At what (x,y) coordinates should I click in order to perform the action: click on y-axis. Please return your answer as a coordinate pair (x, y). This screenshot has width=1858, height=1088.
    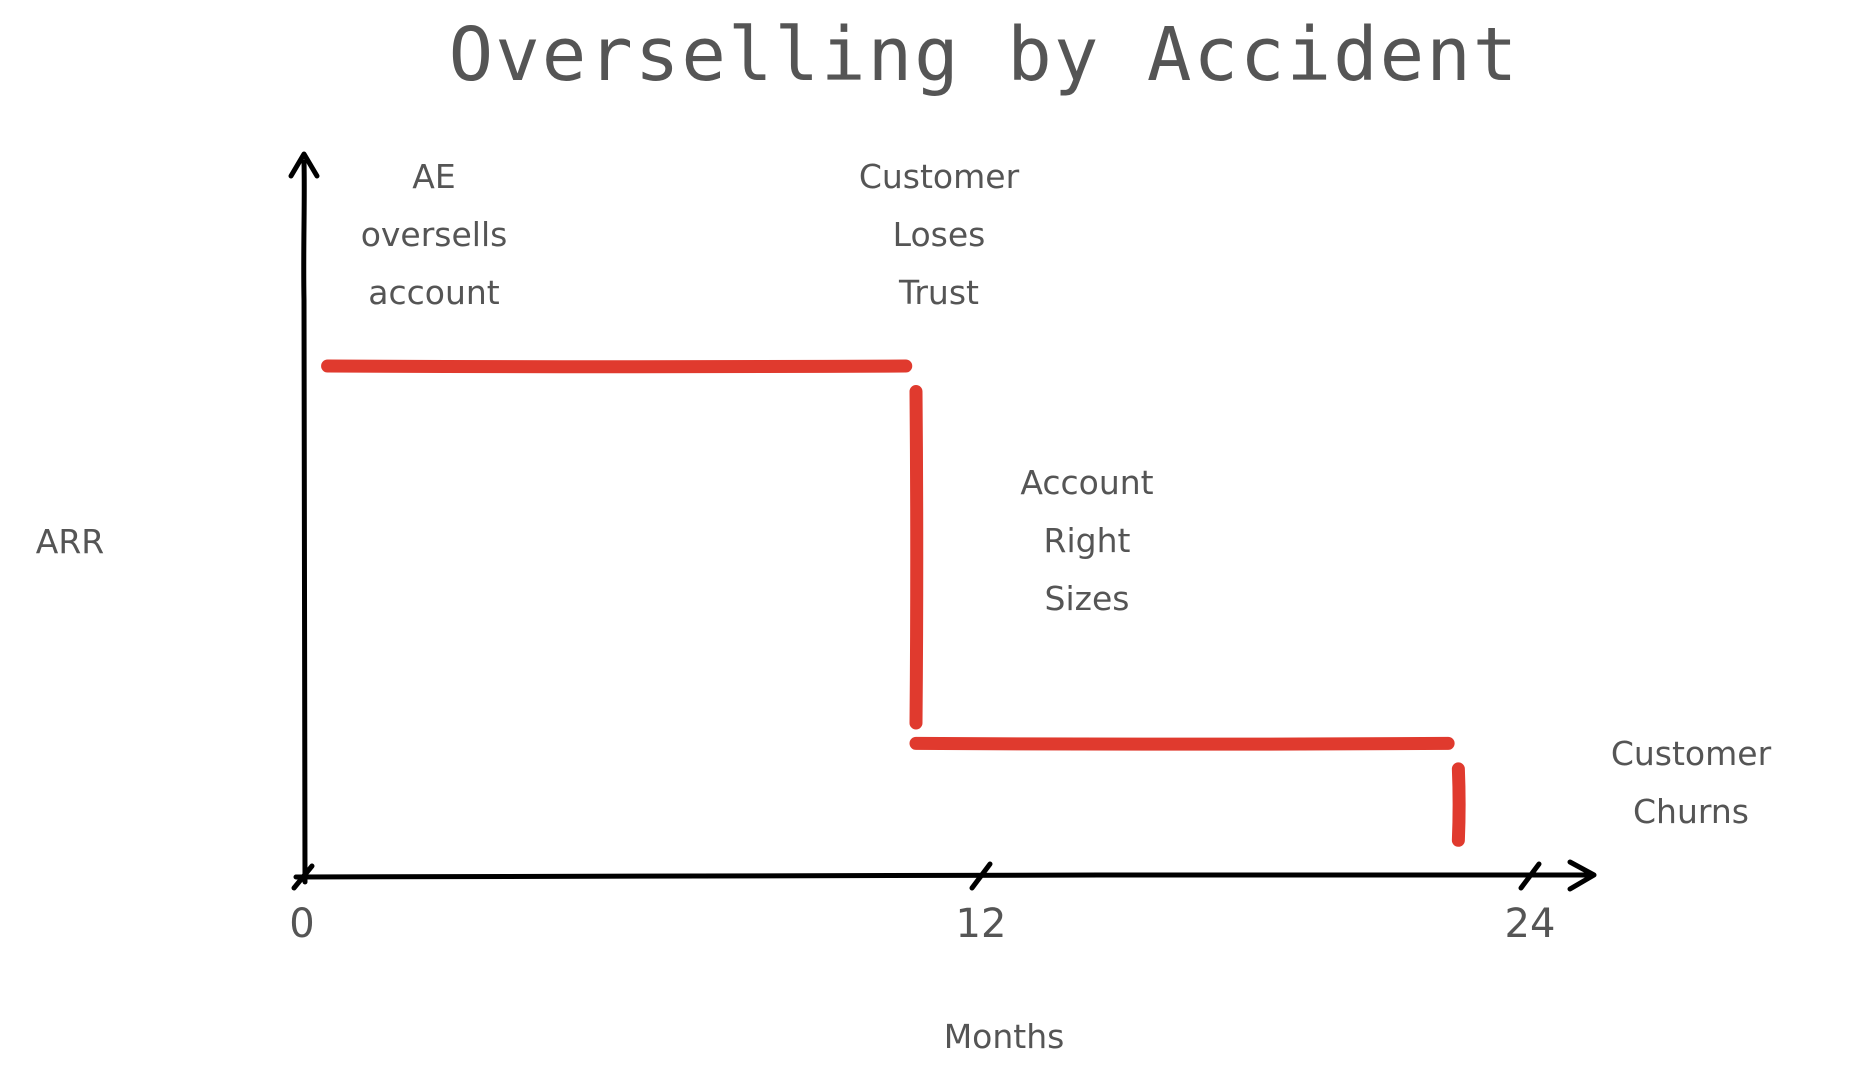
    Looking at the image, I should click on (304, 518).